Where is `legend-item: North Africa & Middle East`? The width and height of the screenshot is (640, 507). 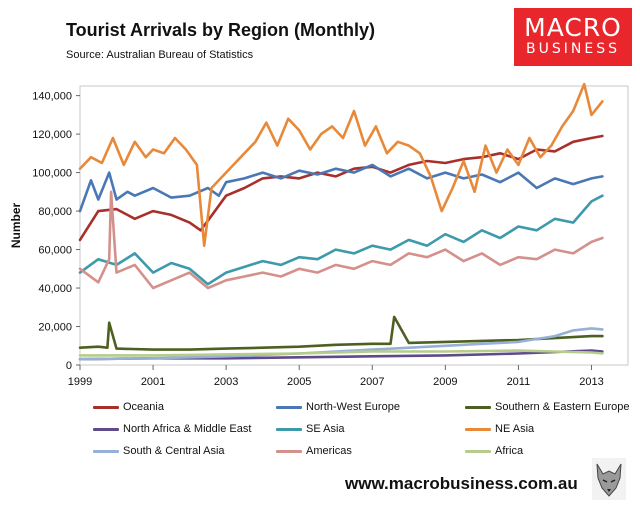
legend-item: North Africa & Middle East is located at coordinates (172, 431).